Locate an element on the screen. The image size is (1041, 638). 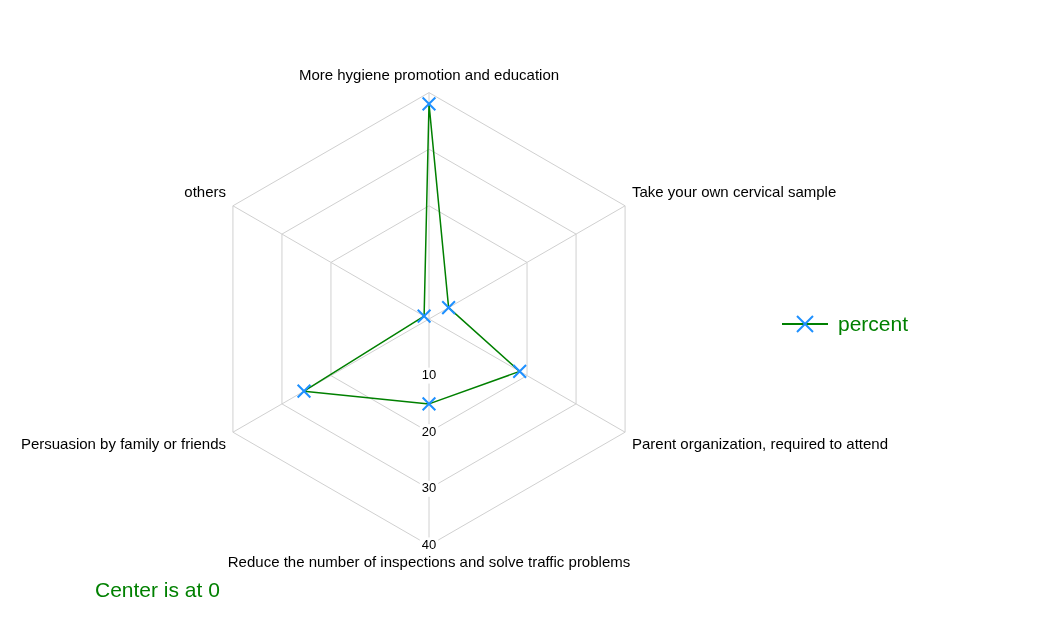
spoke-label: Persuasion by family or friends is located at coordinates (123, 444).